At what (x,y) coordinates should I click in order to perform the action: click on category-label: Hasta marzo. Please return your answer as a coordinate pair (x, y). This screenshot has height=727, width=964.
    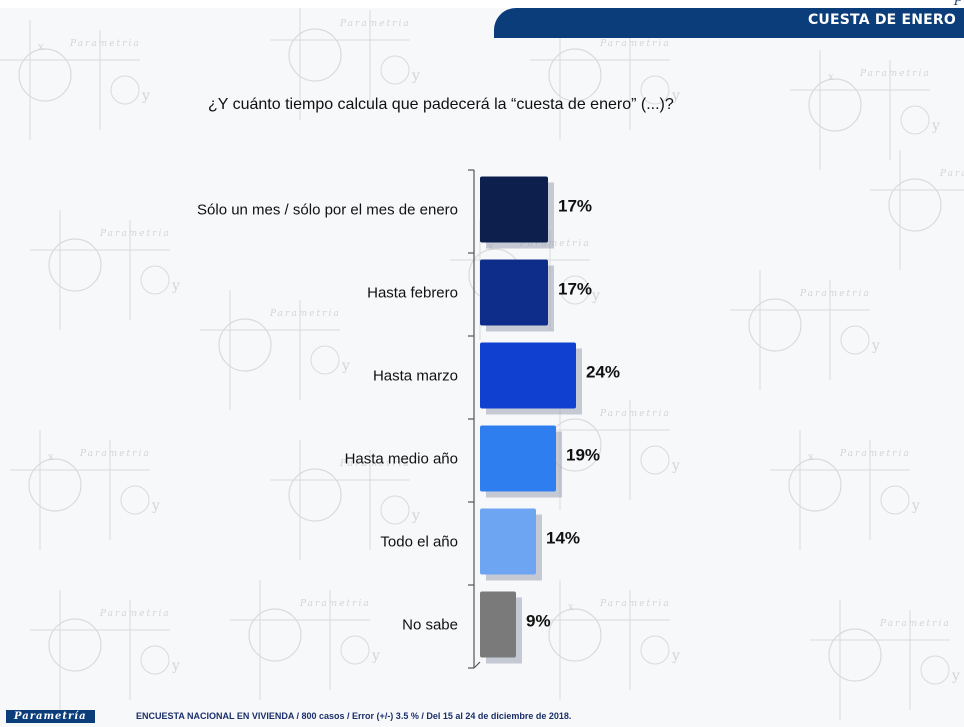
    Looking at the image, I should click on (415, 376).